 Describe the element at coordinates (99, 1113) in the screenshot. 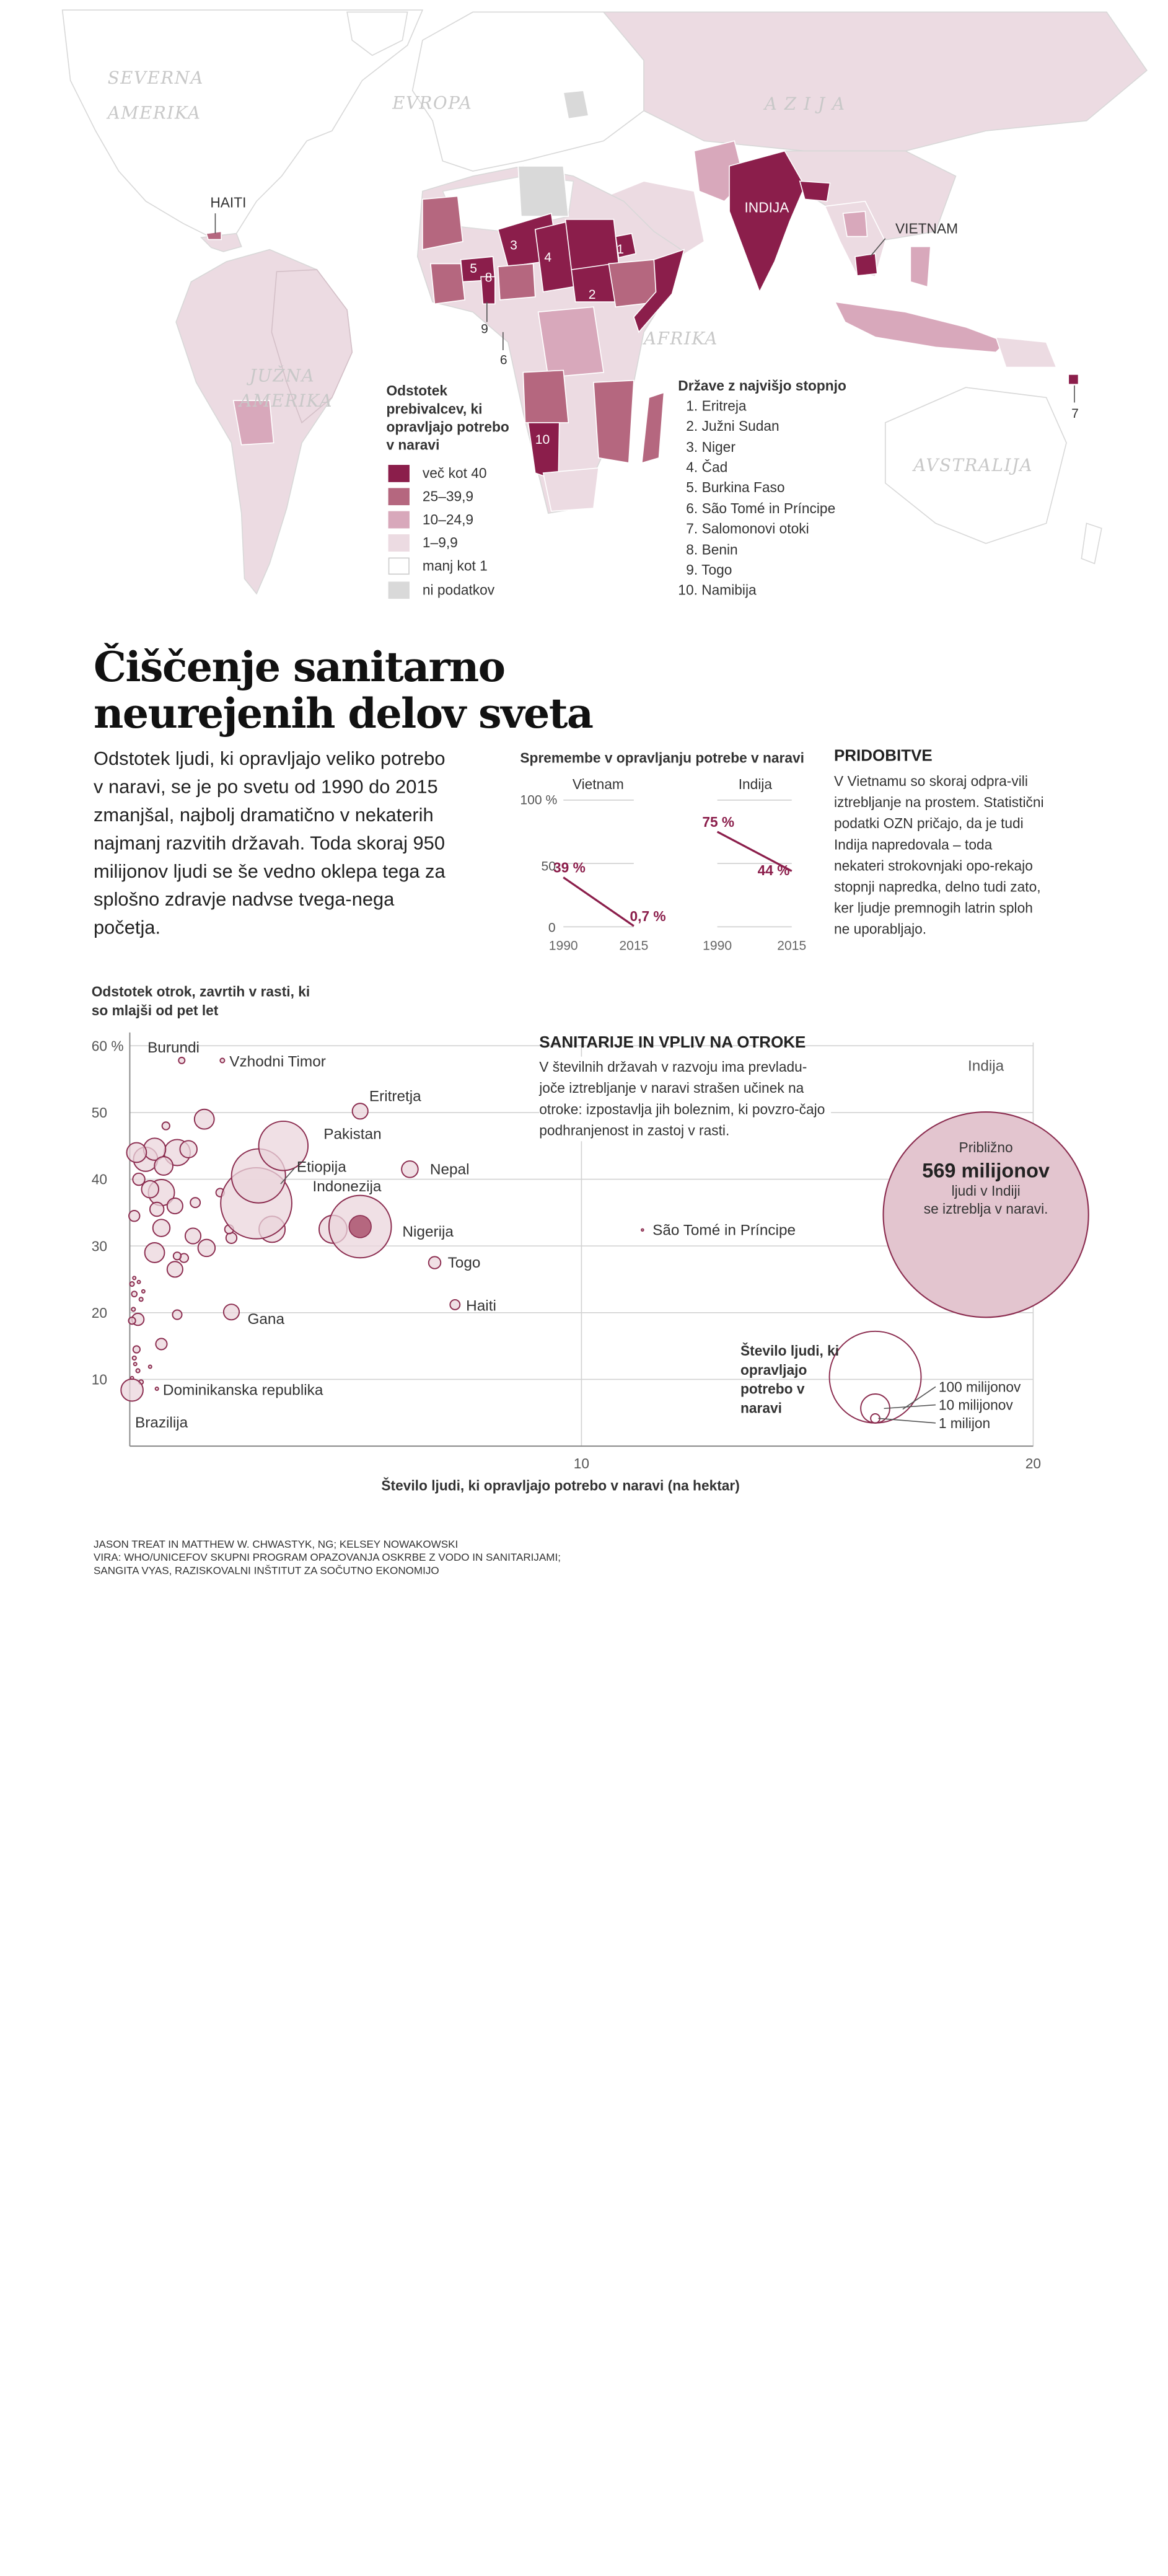

I see `scatter-ytick-label: 50` at that location.